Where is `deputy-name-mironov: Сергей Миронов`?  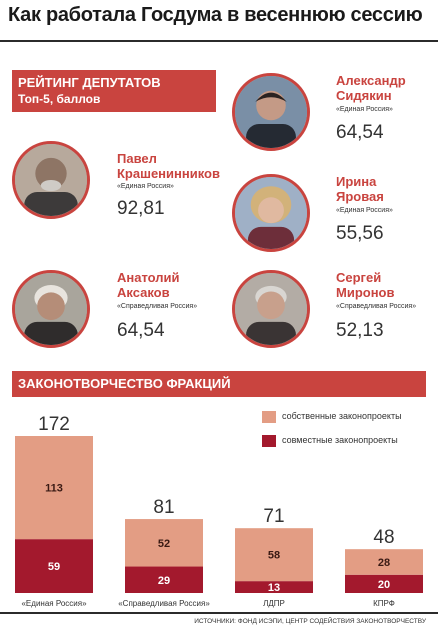
deputy-name-mironov: Сергей Миронов is located at coordinates (365, 285).